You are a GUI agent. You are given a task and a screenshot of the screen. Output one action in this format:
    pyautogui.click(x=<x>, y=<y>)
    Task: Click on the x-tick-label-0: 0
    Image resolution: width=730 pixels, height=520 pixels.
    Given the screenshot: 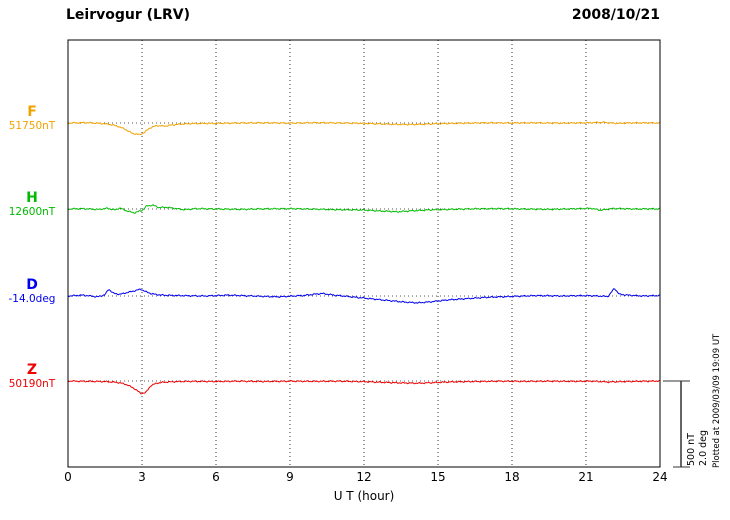 What is the action you would take?
    pyautogui.click(x=68, y=477)
    